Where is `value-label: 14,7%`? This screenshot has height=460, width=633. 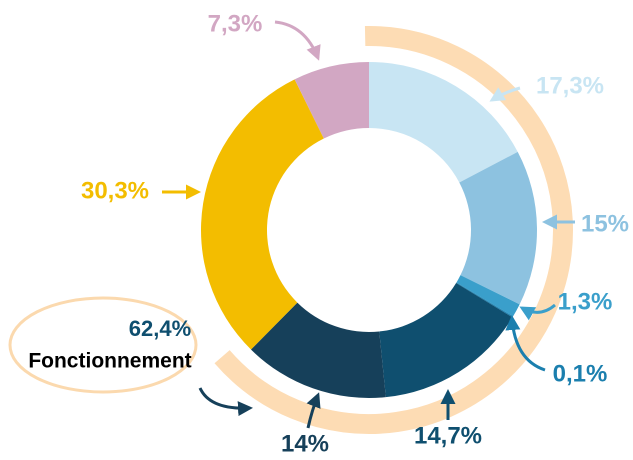 value-label: 14,7% is located at coordinates (448, 435).